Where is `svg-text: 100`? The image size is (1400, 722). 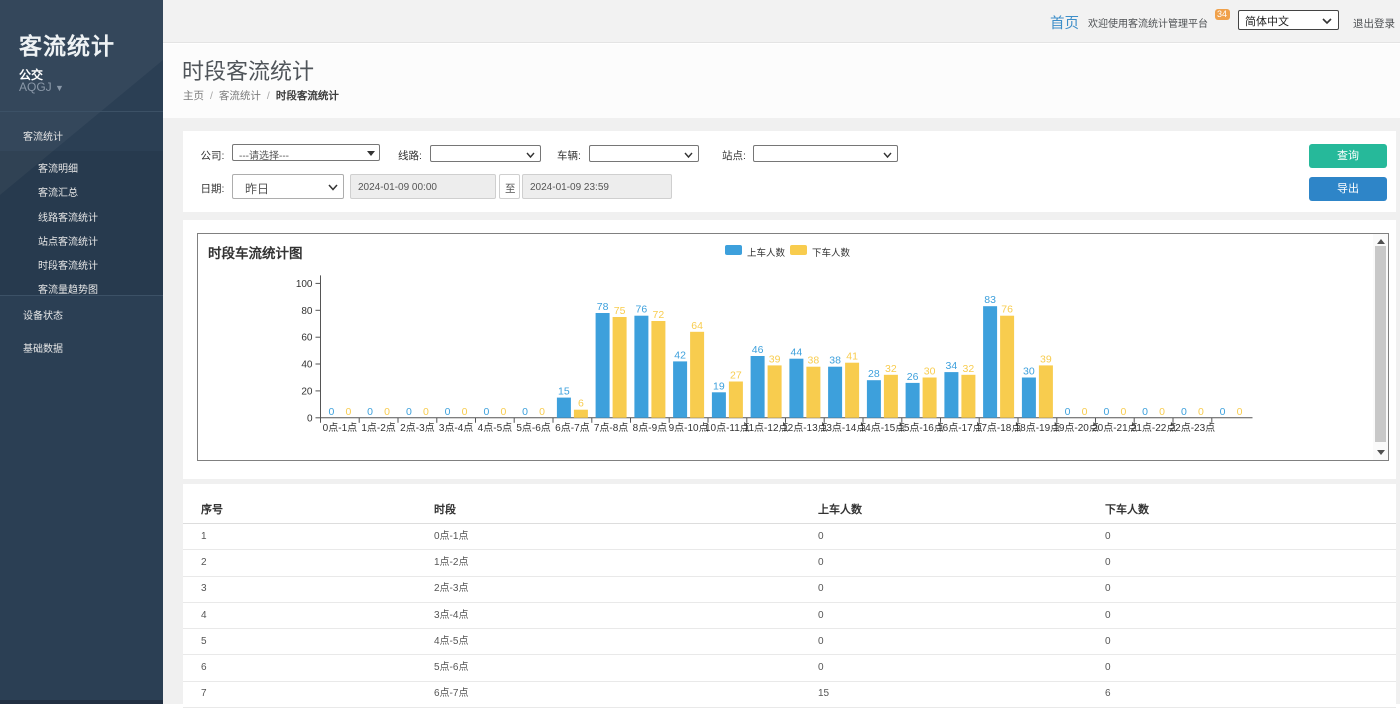 svg-text: 100 is located at coordinates (304, 283).